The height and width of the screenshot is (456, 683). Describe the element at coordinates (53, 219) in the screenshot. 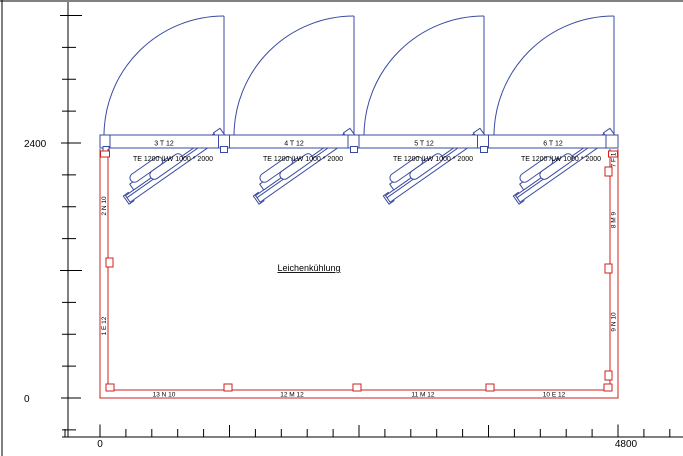

I see `y-axis: 2400 0` at that location.